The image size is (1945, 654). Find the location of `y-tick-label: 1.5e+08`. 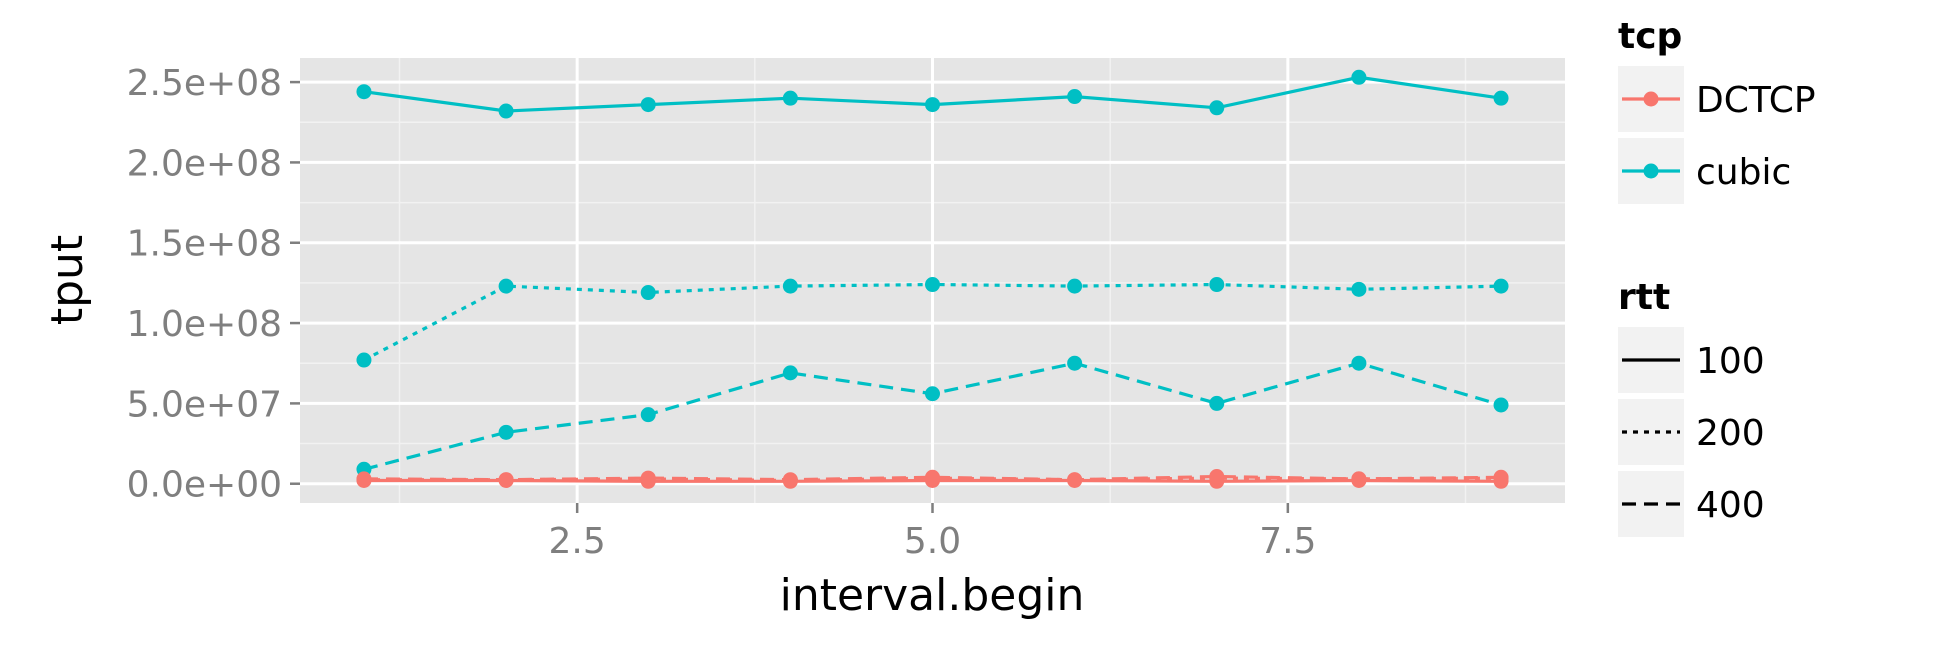

y-tick-label: 1.5e+08 is located at coordinates (204, 244).